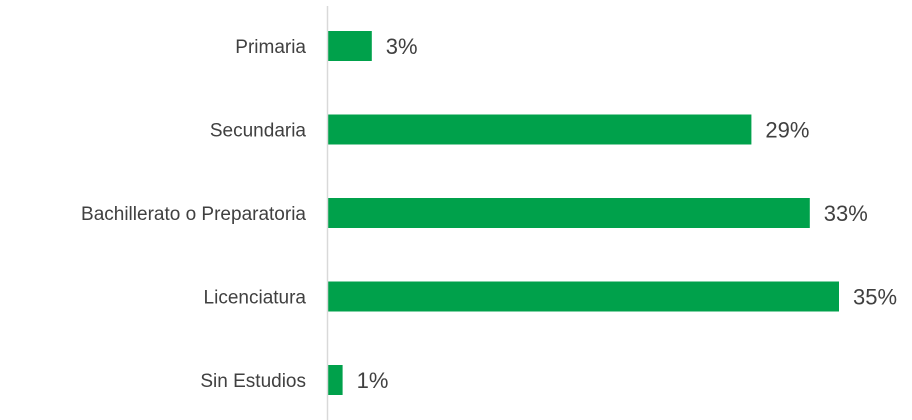 This screenshot has height=420, width=912. What do you see at coordinates (583, 296) in the screenshot?
I see `bar-licenciatura` at bounding box center [583, 296].